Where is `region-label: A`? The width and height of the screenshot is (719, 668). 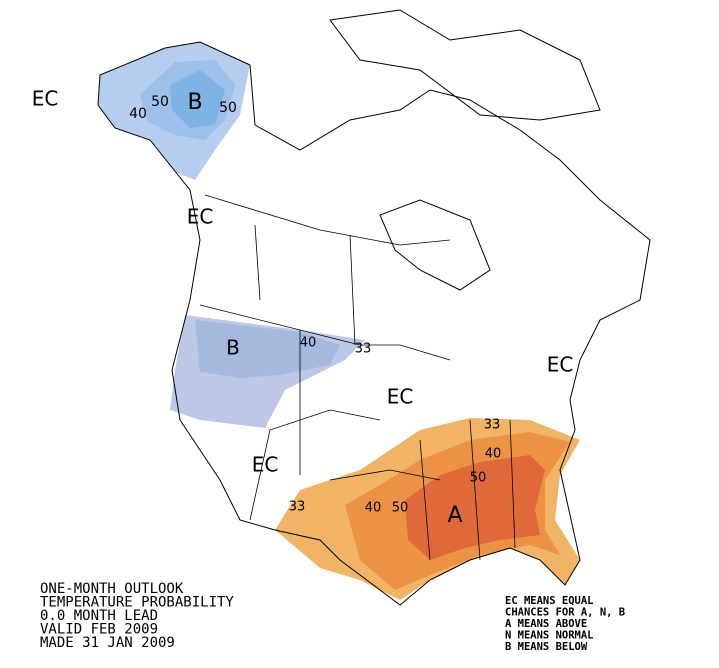 region-label: A is located at coordinates (454, 515).